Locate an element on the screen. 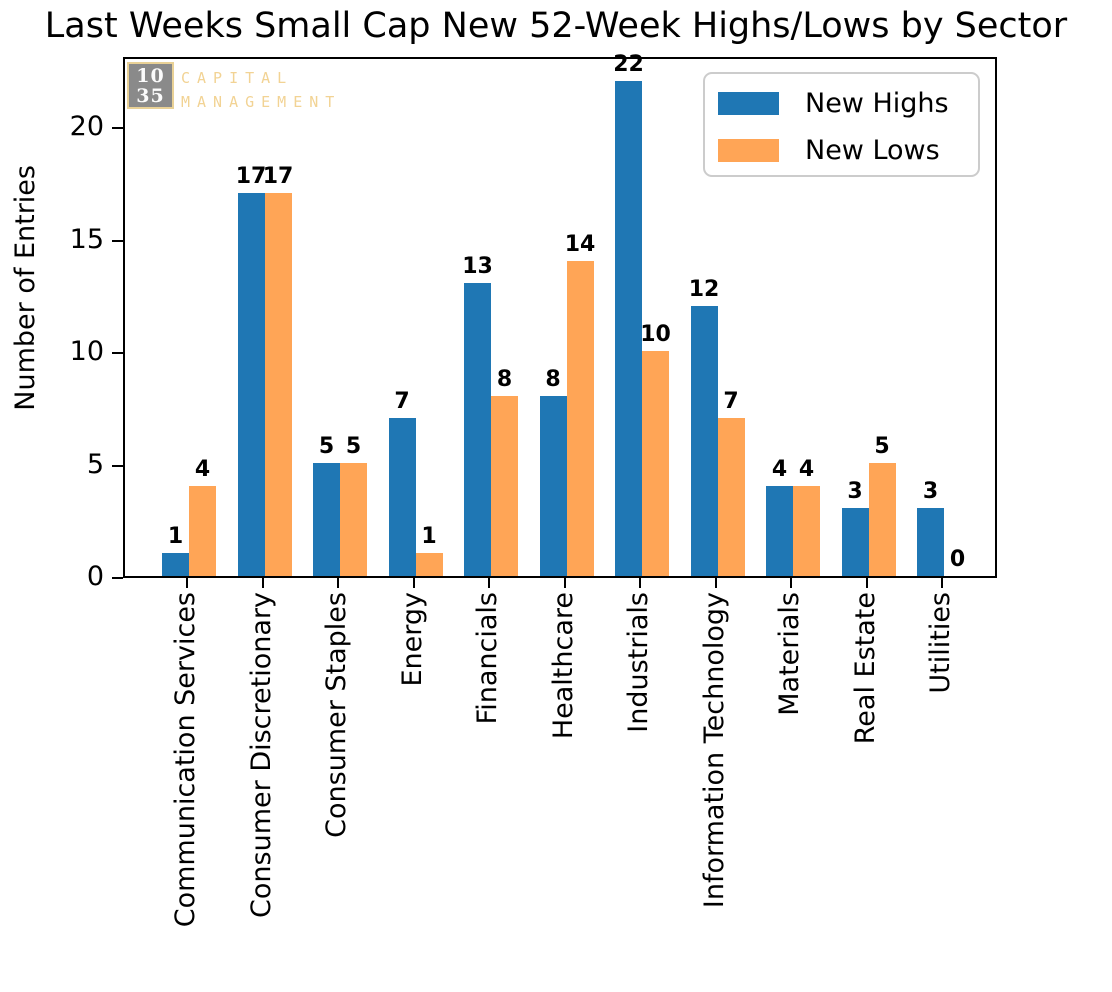 This screenshot has width=1112, height=992. legend-item-new-highs: New Highs is located at coordinates (833, 103).